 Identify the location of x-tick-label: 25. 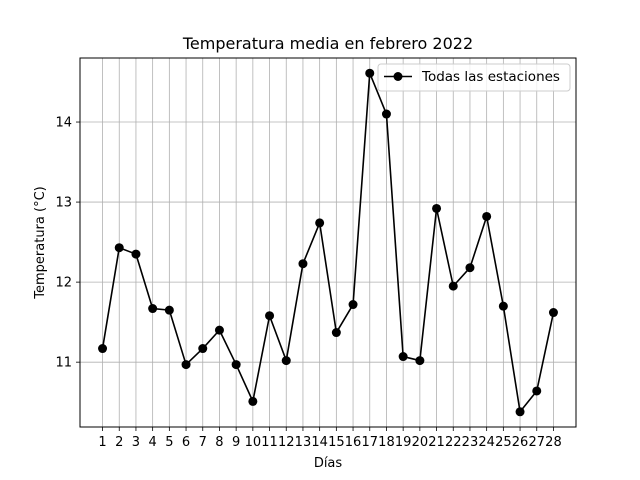
(503, 442).